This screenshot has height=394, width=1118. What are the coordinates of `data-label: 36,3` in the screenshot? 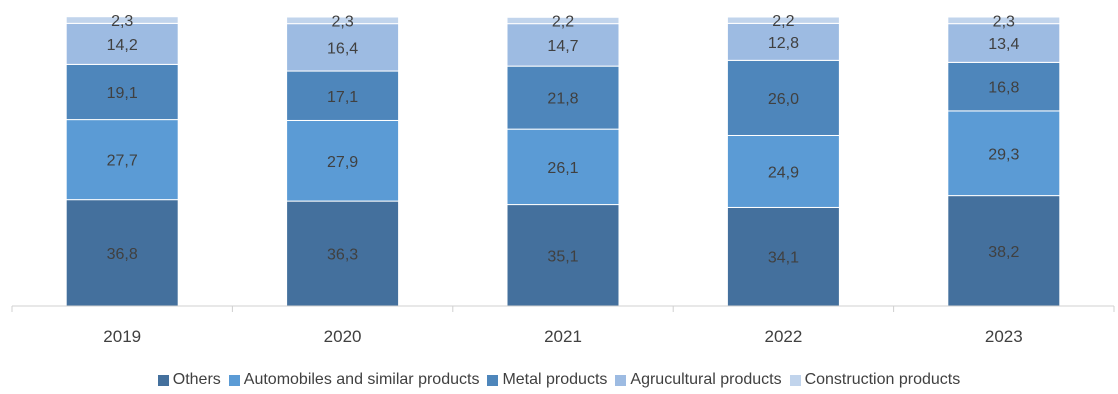 It's located at (342, 255).